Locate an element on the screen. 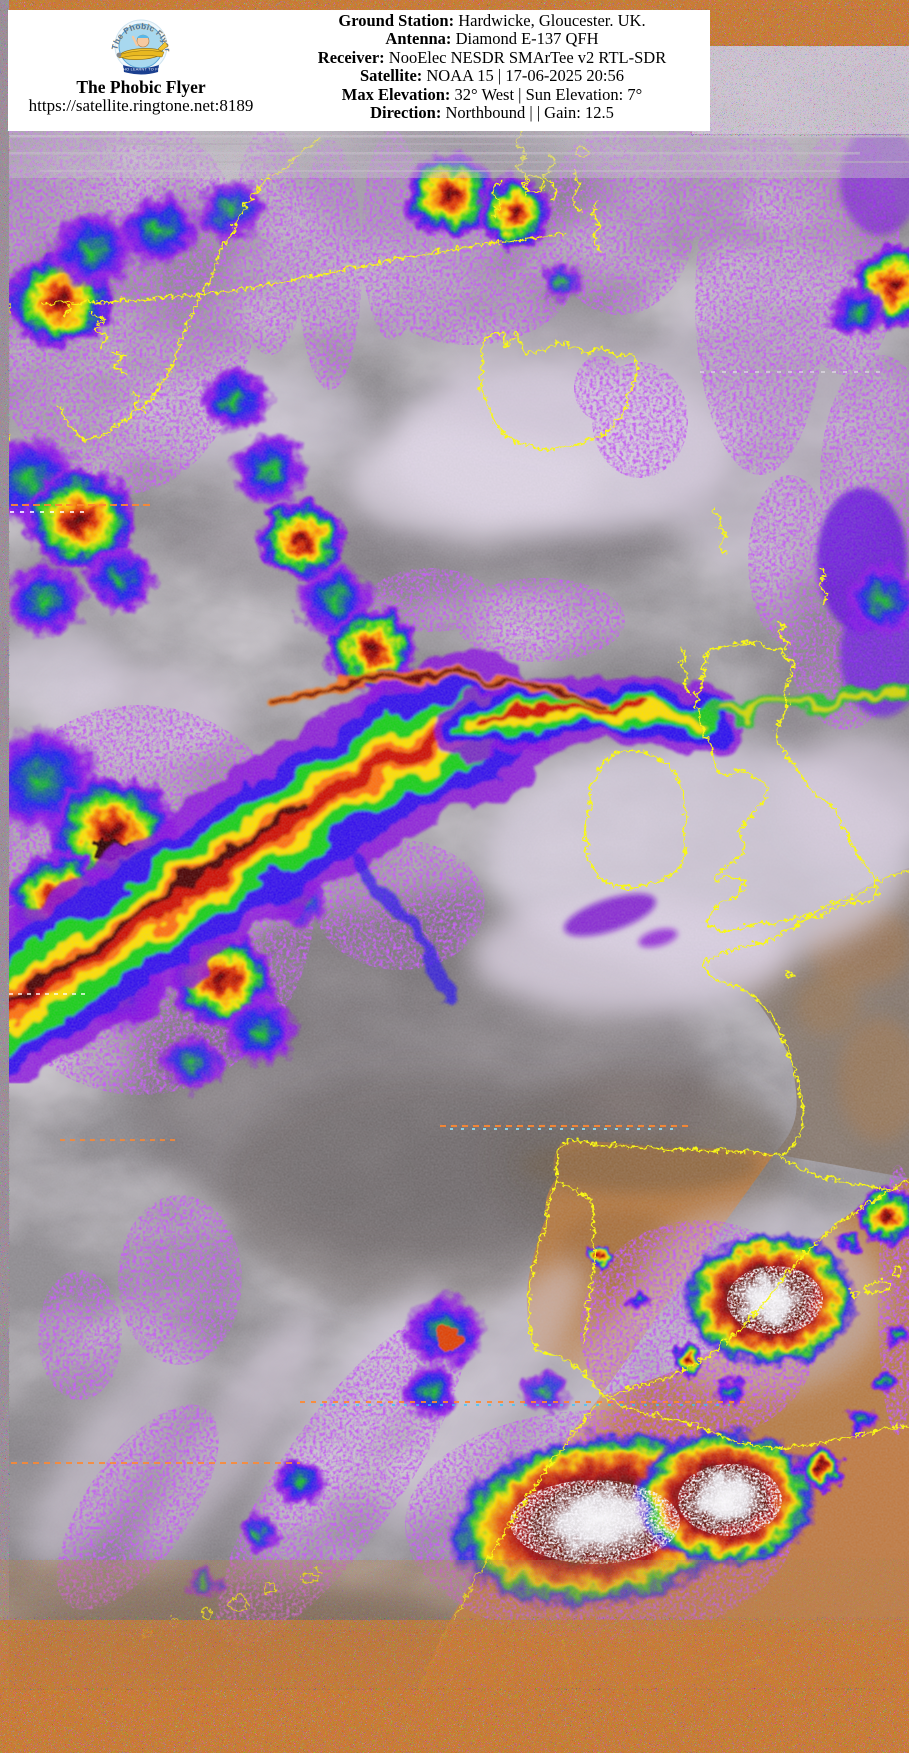 The width and height of the screenshot is (909, 1753). info-label: Direction: is located at coordinates (406, 113).